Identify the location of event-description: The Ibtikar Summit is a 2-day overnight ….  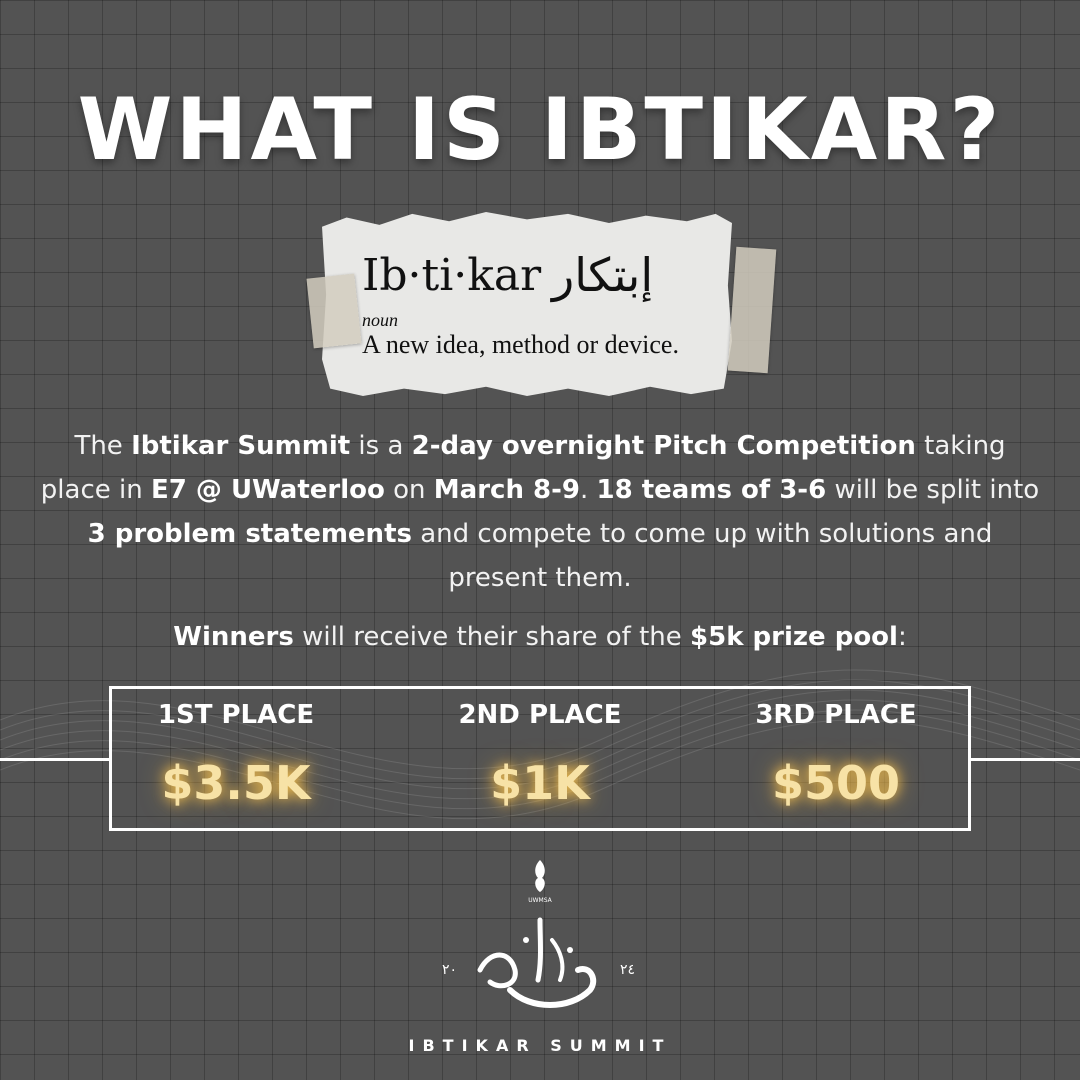
(540, 512).